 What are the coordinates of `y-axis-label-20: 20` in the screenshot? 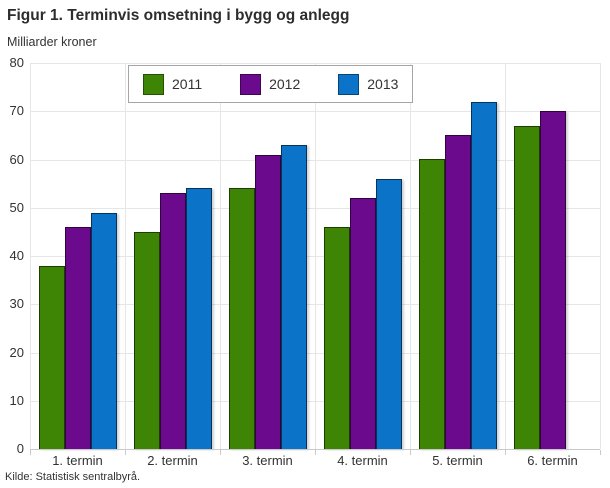 It's located at (16, 352).